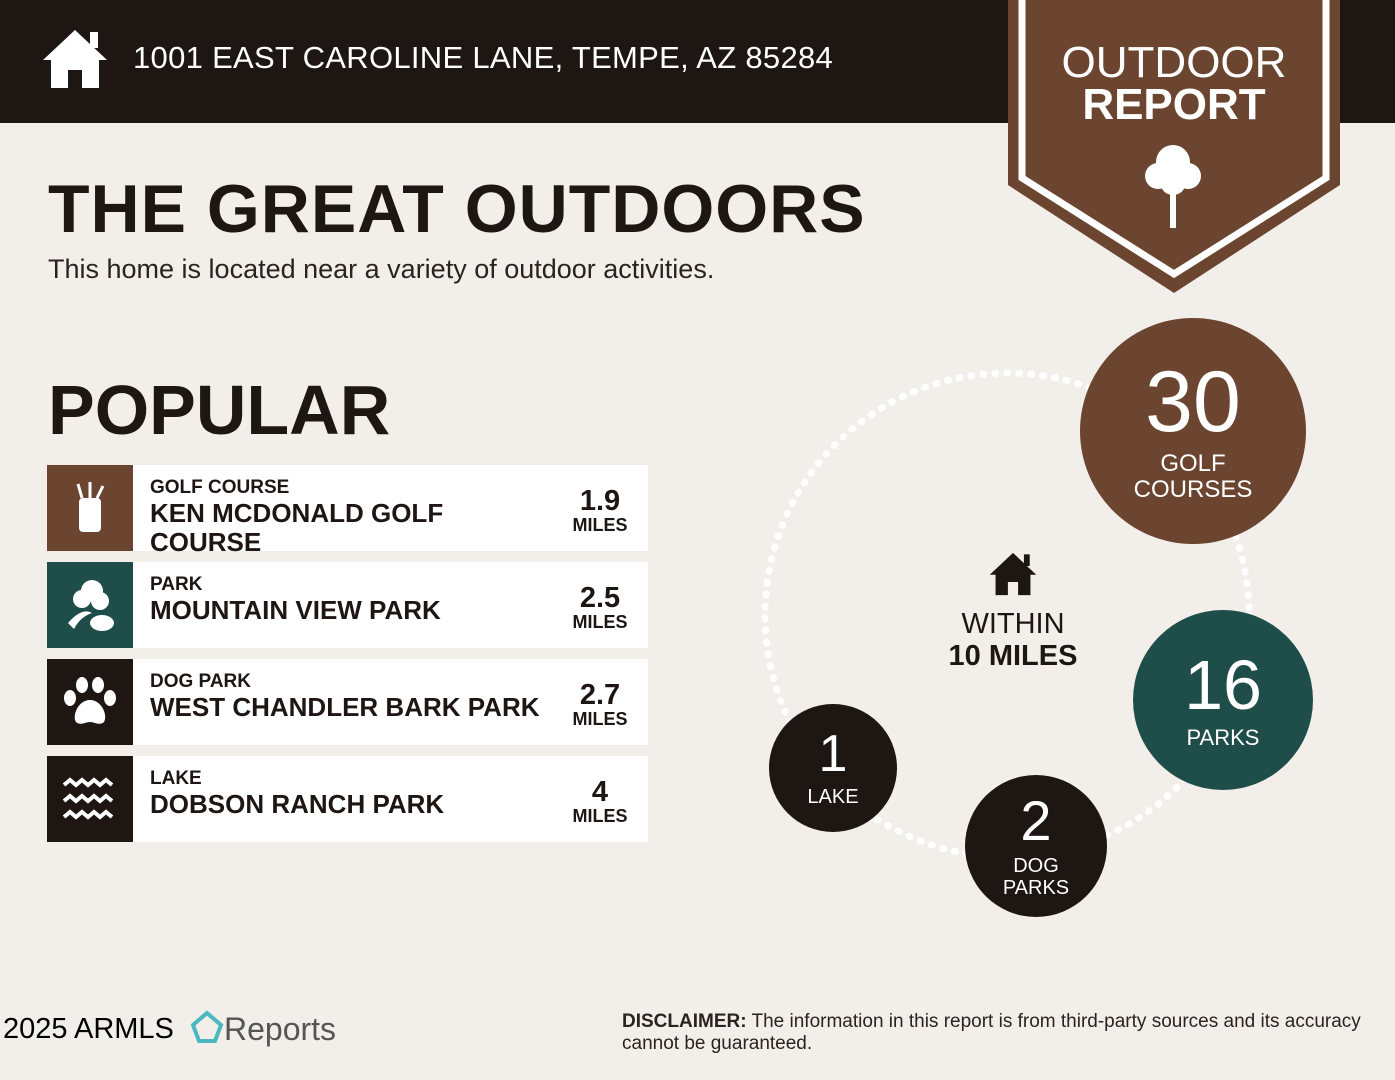 The height and width of the screenshot is (1080, 1395). What do you see at coordinates (1013, 656) in the screenshot?
I see `within-distance: 10 MILES` at bounding box center [1013, 656].